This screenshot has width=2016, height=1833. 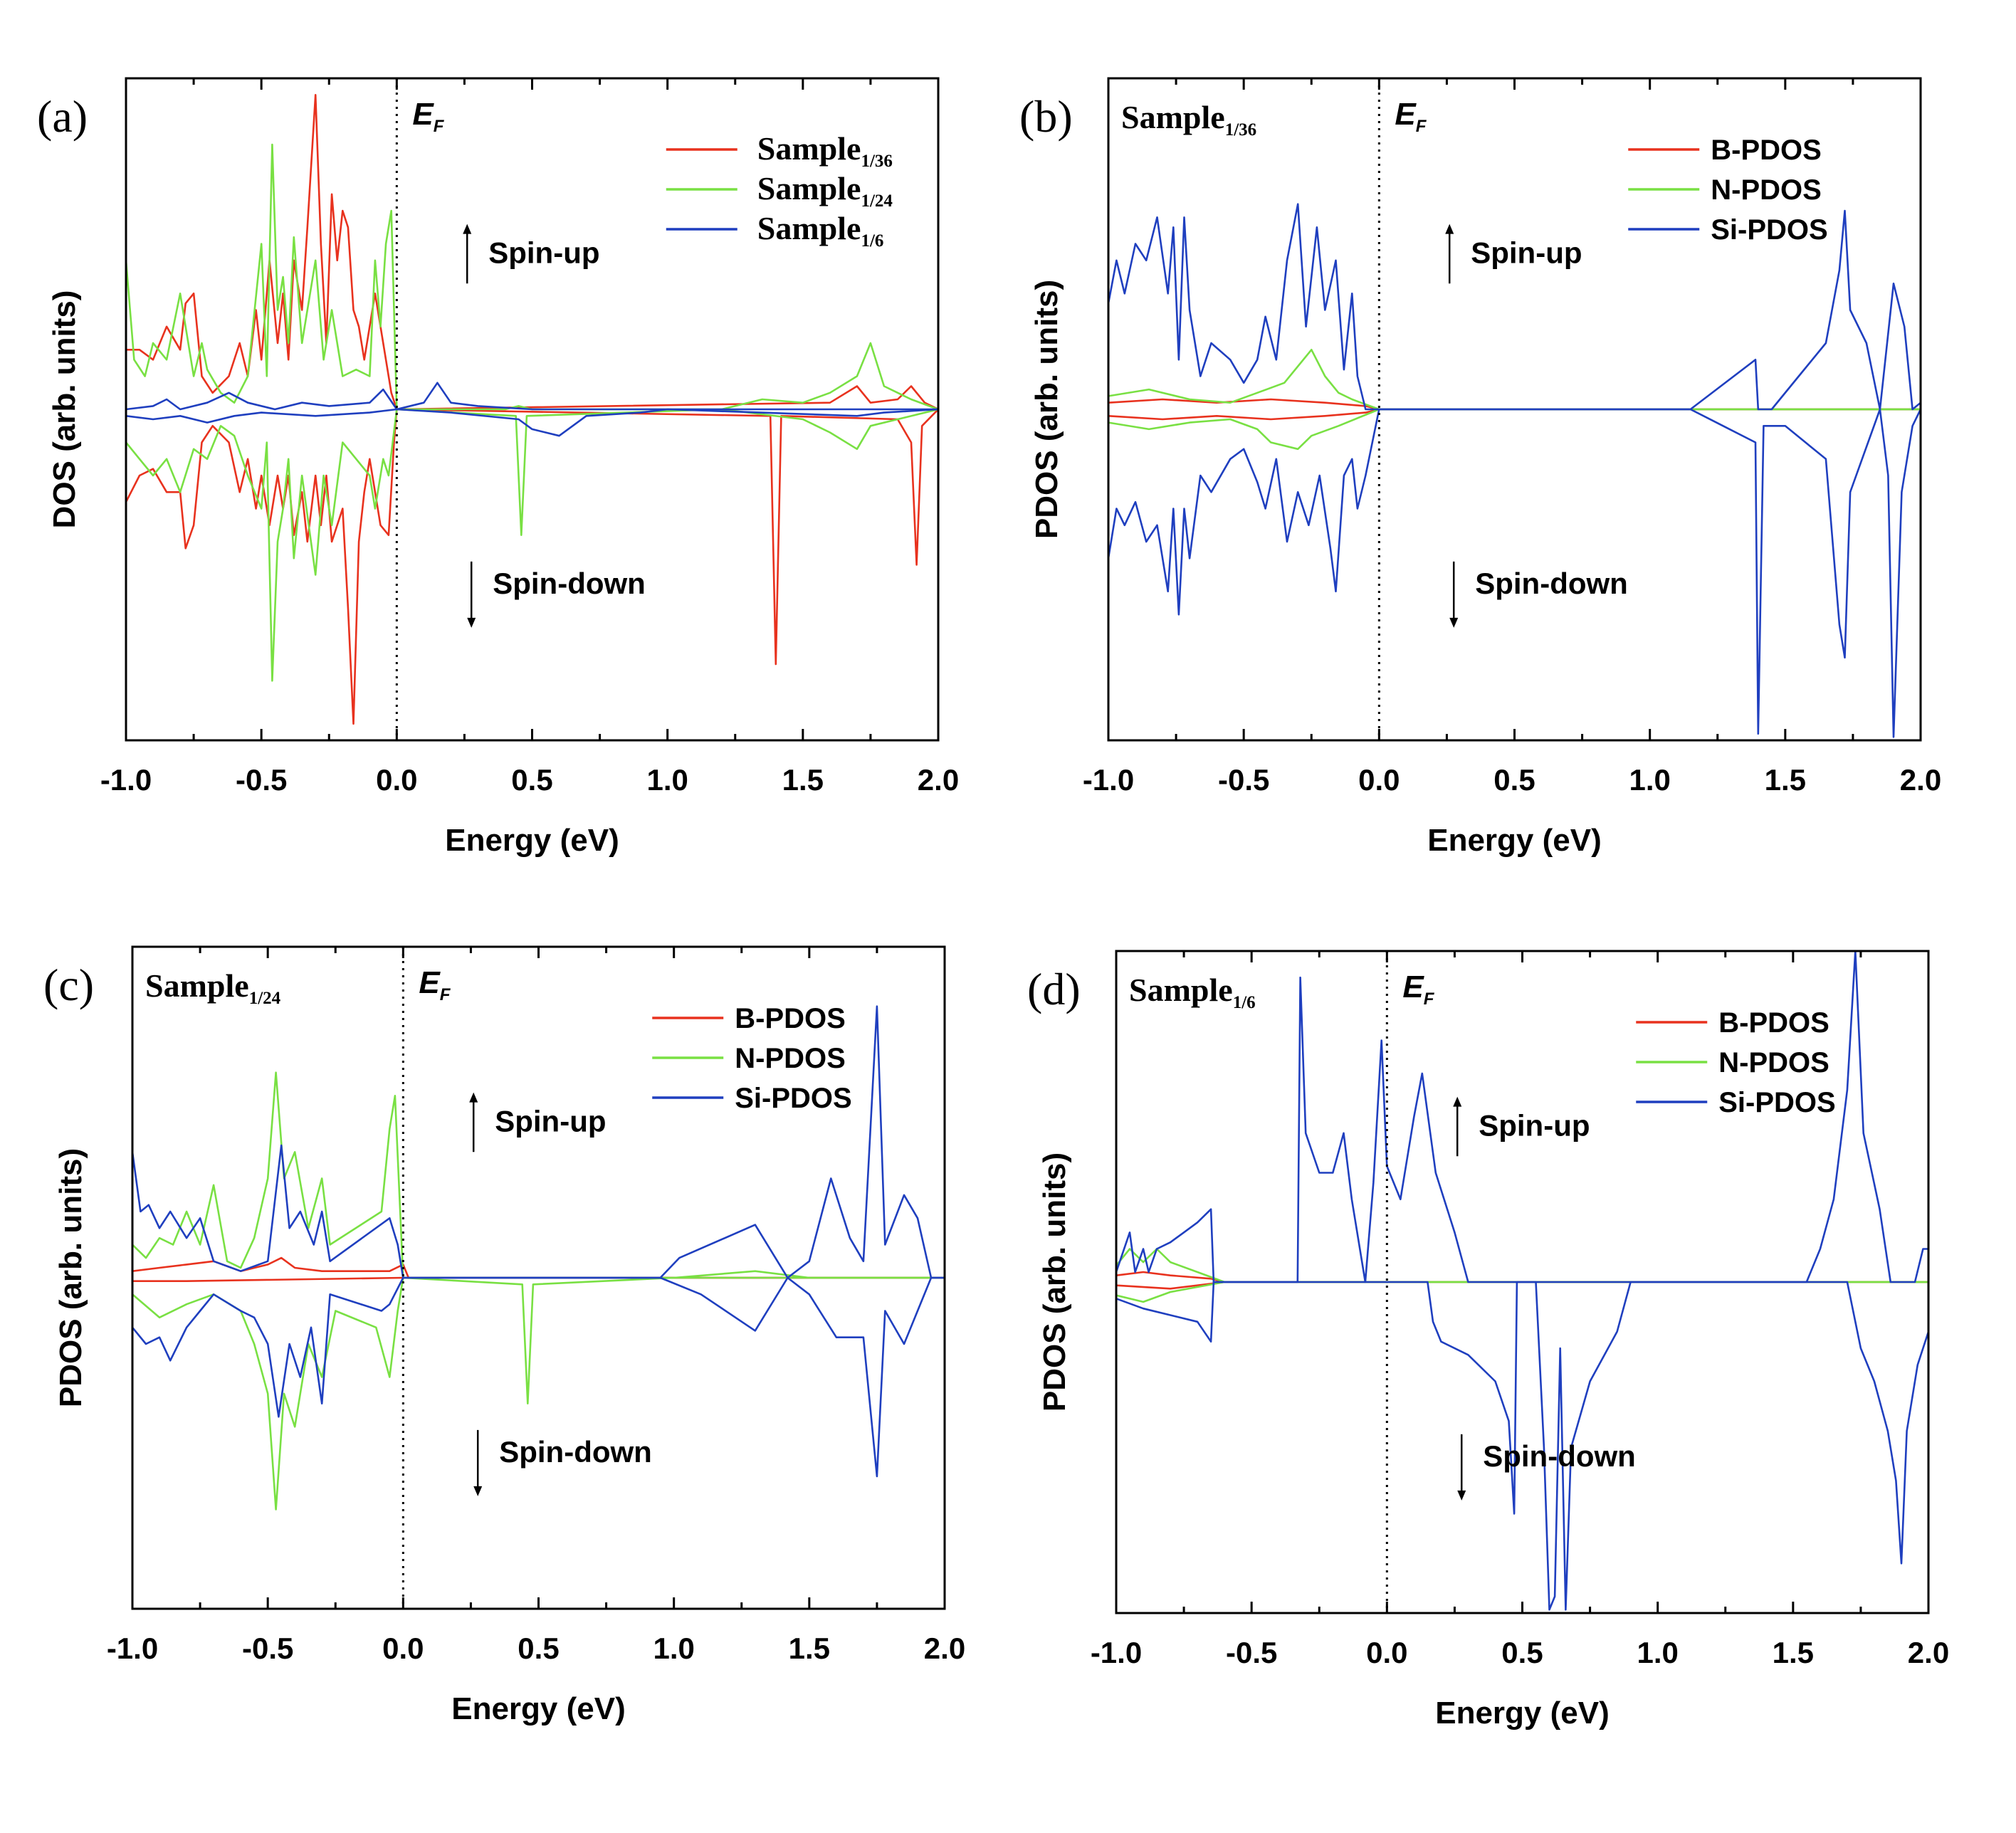 What do you see at coordinates (68, 985) in the screenshot?
I see `panel-label: (c)` at bounding box center [68, 985].